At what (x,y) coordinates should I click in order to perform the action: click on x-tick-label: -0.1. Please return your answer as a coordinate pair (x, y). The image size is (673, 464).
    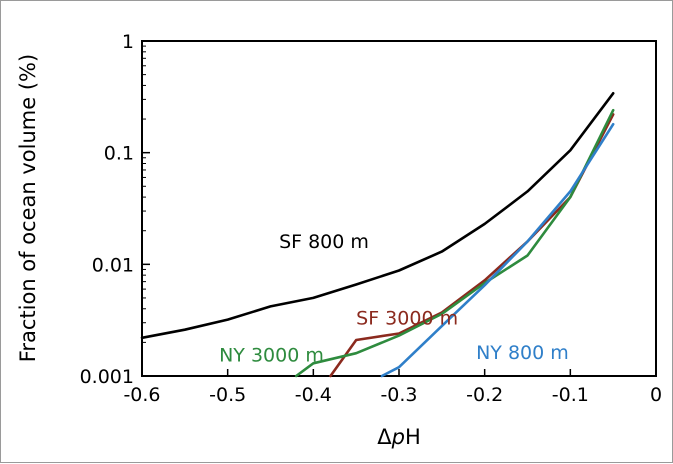
    Looking at the image, I should click on (570, 395).